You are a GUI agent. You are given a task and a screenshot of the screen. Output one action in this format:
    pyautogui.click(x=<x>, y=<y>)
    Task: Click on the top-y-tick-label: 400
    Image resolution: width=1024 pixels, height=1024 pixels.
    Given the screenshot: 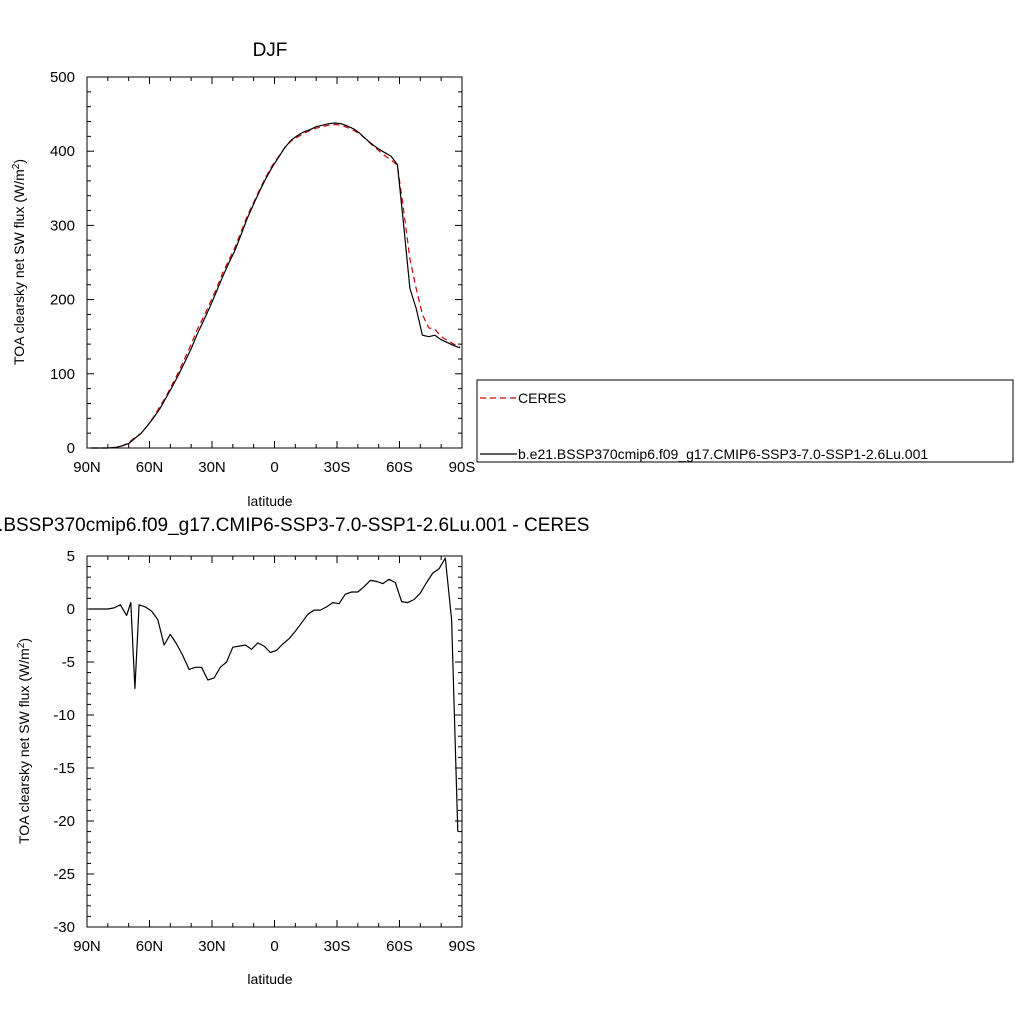 What is the action you would take?
    pyautogui.click(x=62, y=151)
    